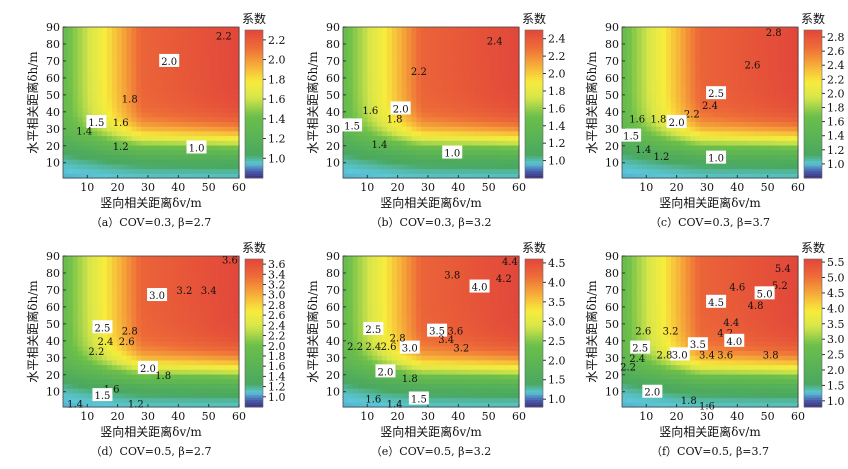 The height and width of the screenshot is (469, 848). What do you see at coordinates (53, 61) in the screenshot?
I see `y-tick-label: 70` at bounding box center [53, 61].